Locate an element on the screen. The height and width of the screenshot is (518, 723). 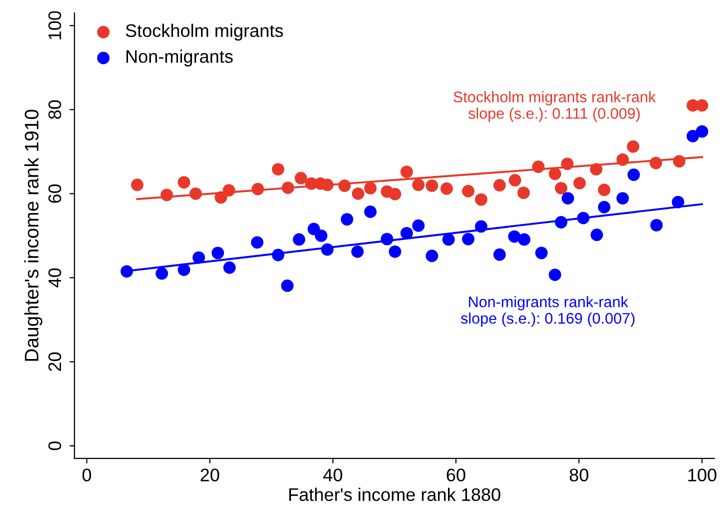
y-tick-label: 20 is located at coordinates (55, 361).